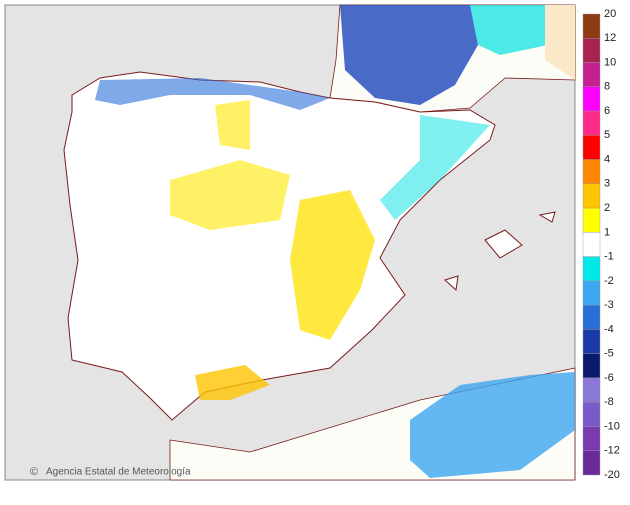 The height and width of the screenshot is (505, 630). Describe the element at coordinates (609, 402) in the screenshot. I see `legend-label: -8` at that location.